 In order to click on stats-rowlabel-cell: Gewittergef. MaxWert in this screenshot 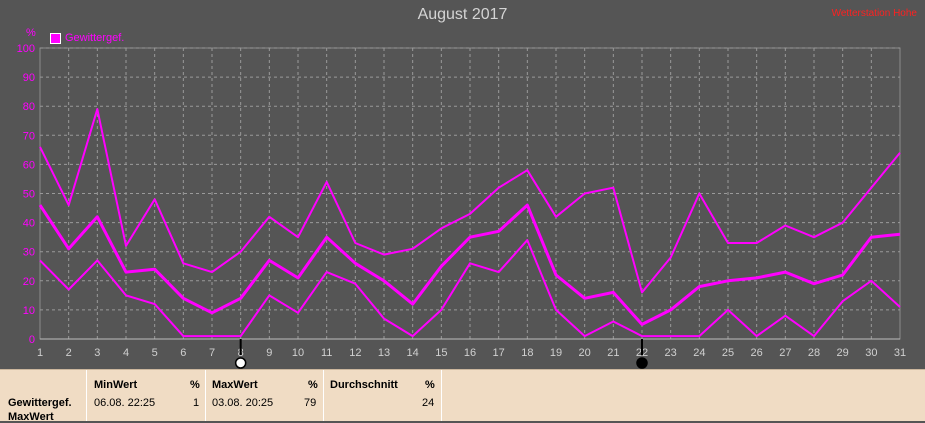, I will do `click(43, 396)`.